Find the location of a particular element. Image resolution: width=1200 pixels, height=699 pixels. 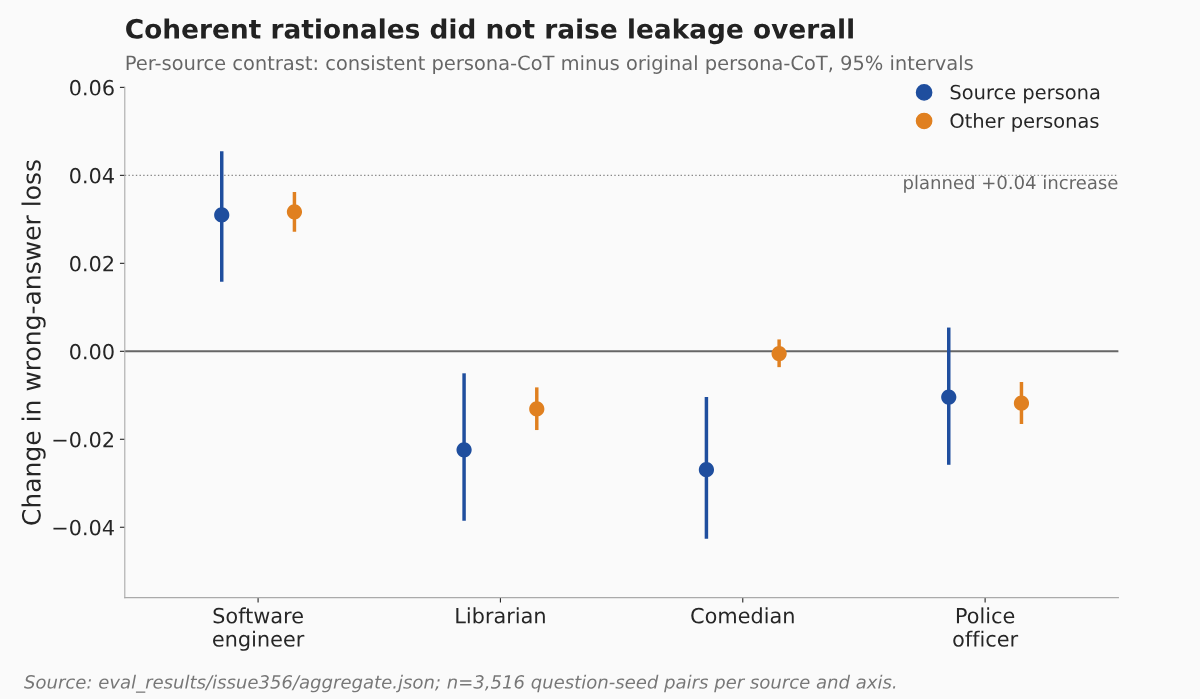

ref-line-label: planned +0.04 increase is located at coordinates (1011, 184).